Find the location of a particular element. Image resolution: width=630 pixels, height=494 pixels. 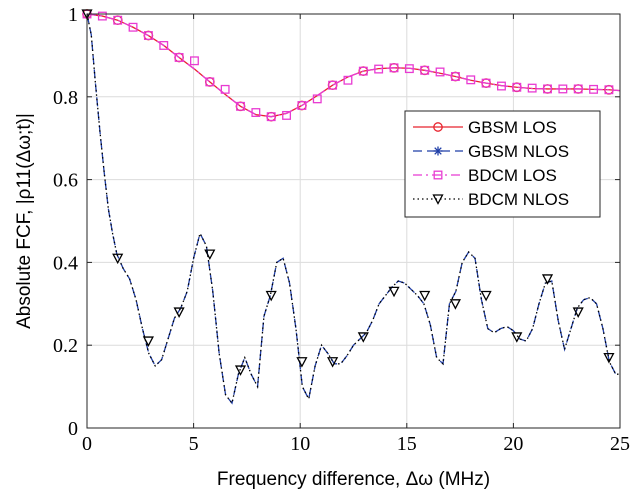

legend-label: GBSM NLOS is located at coordinates (518, 151).